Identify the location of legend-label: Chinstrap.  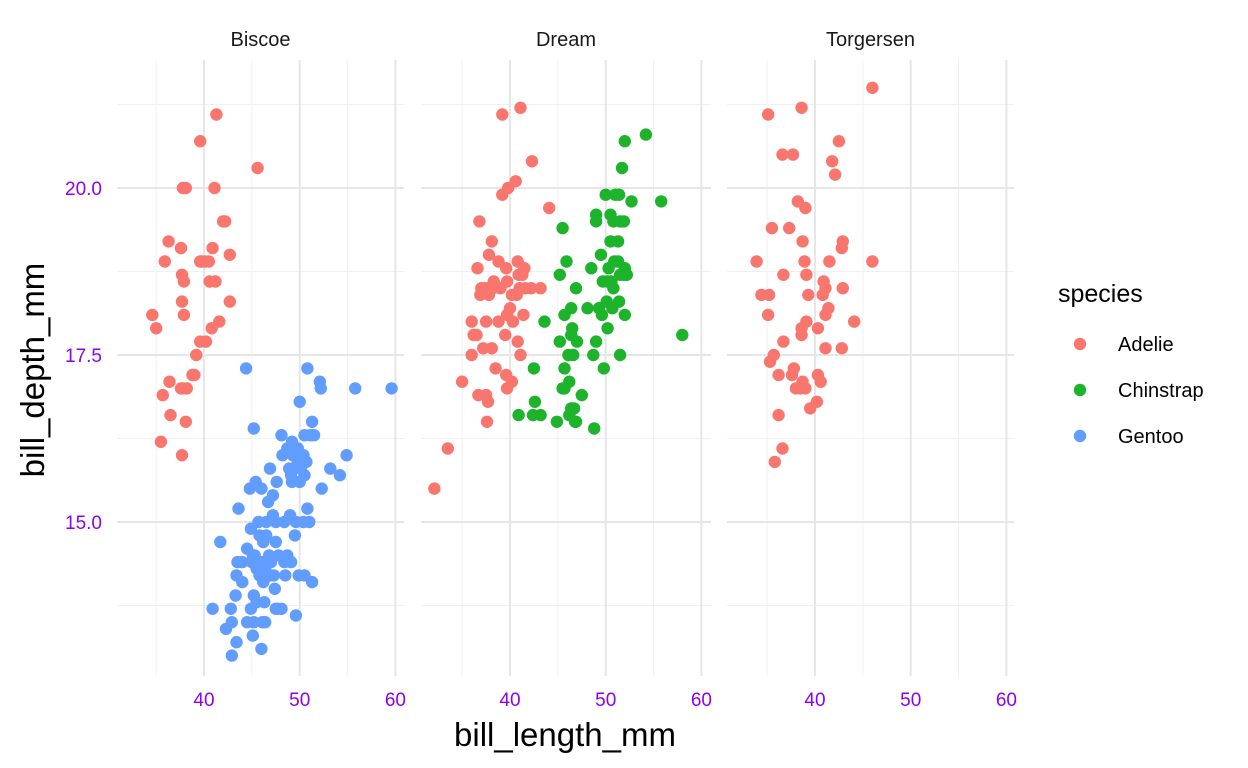
(1161, 391).